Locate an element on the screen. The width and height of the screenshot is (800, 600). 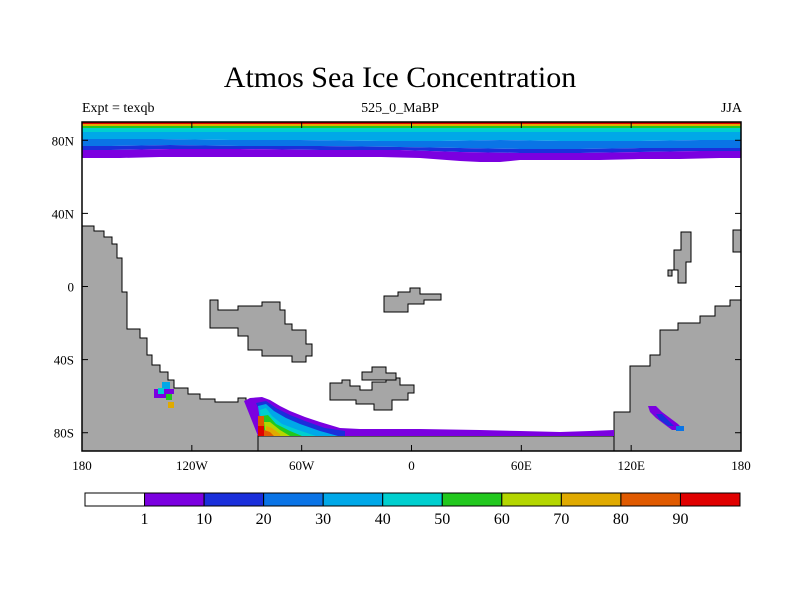
season-label: JJA is located at coordinates (731, 108).